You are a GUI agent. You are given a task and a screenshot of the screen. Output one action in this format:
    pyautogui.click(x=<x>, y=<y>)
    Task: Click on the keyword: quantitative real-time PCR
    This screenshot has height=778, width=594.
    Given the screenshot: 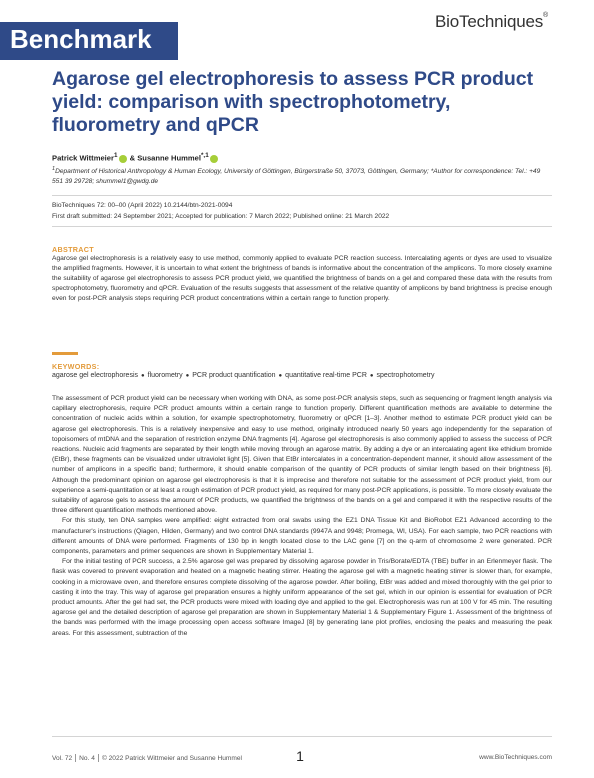 What is the action you would take?
    pyautogui.click(x=326, y=375)
    